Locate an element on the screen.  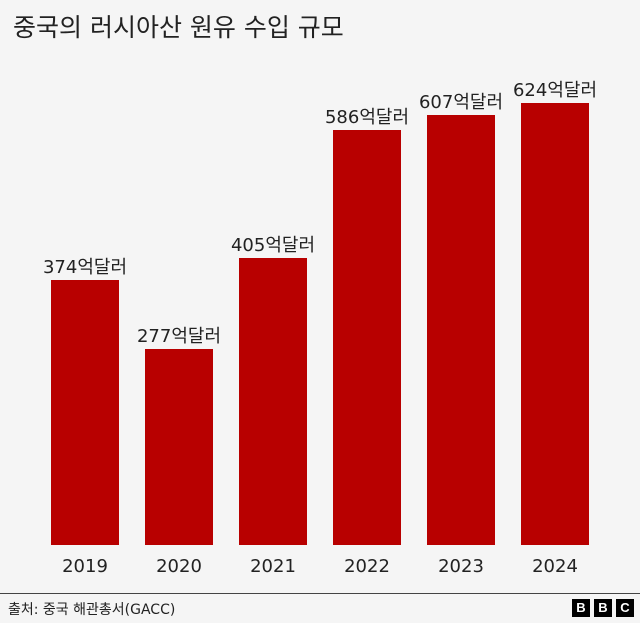
bar-2023 is located at coordinates (461, 330).